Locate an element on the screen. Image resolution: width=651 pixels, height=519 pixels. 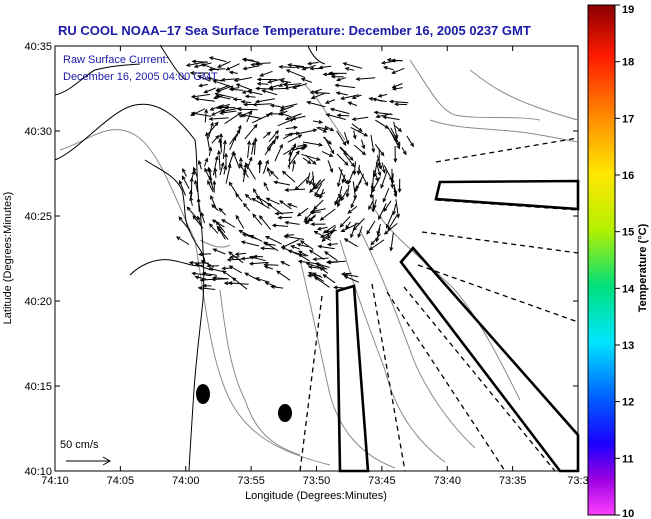
colorbar-tick-label: 16 is located at coordinates (628, 176).